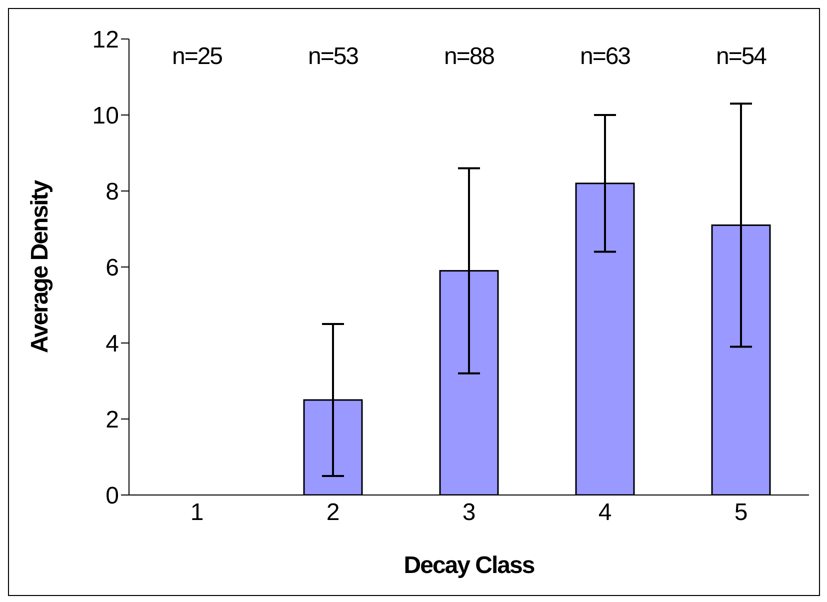  Describe the element at coordinates (605, 512) in the screenshot. I see `x-tick-label: 4` at that location.